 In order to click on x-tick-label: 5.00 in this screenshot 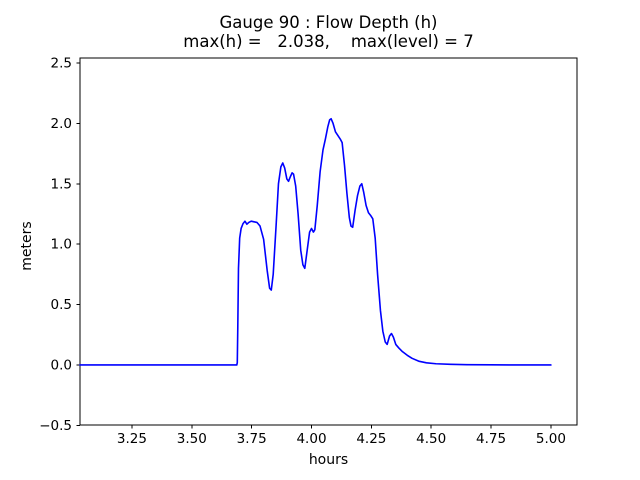, I will do `click(551, 439)`.